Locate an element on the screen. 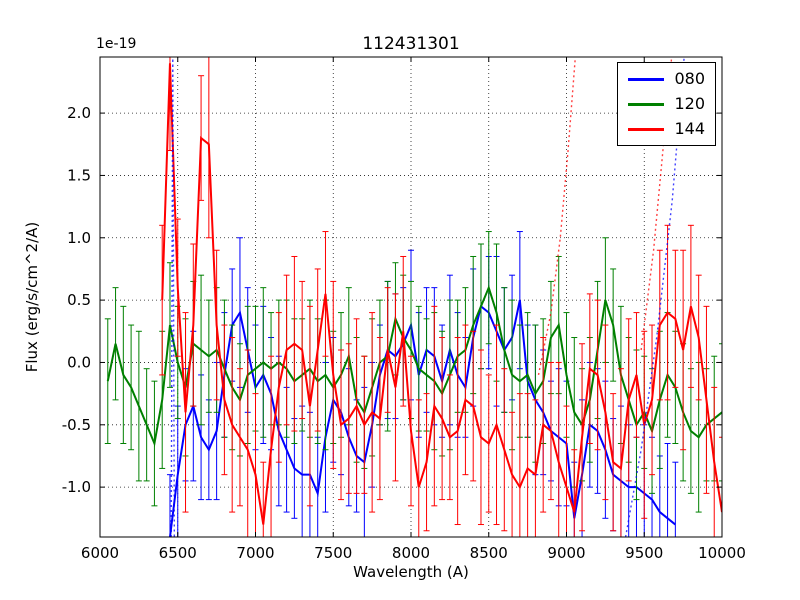 The height and width of the screenshot is (600, 800). y-axis-offset-label: 1e-19 is located at coordinates (116, 44).